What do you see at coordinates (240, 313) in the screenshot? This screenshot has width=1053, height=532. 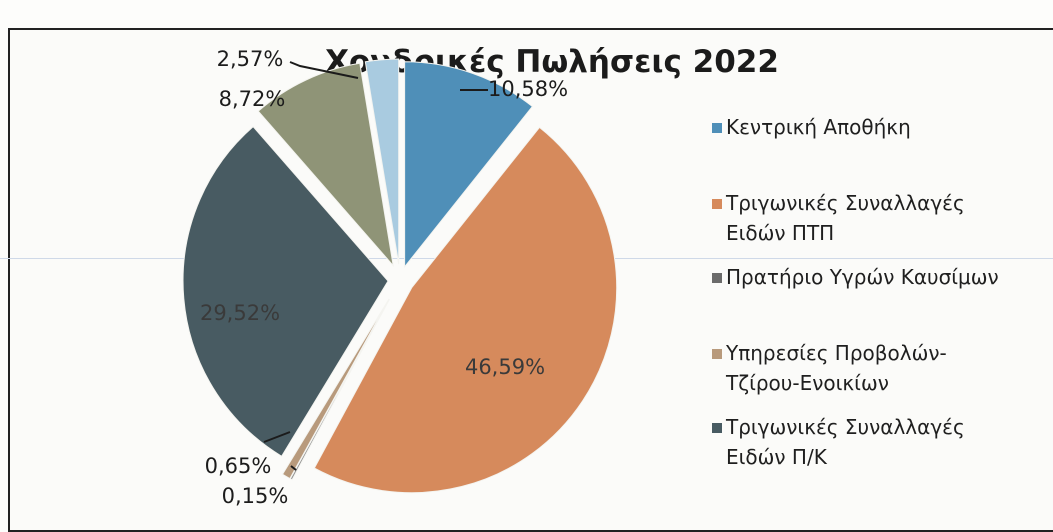 I see `slice-value-label: 29,52%` at bounding box center [240, 313].